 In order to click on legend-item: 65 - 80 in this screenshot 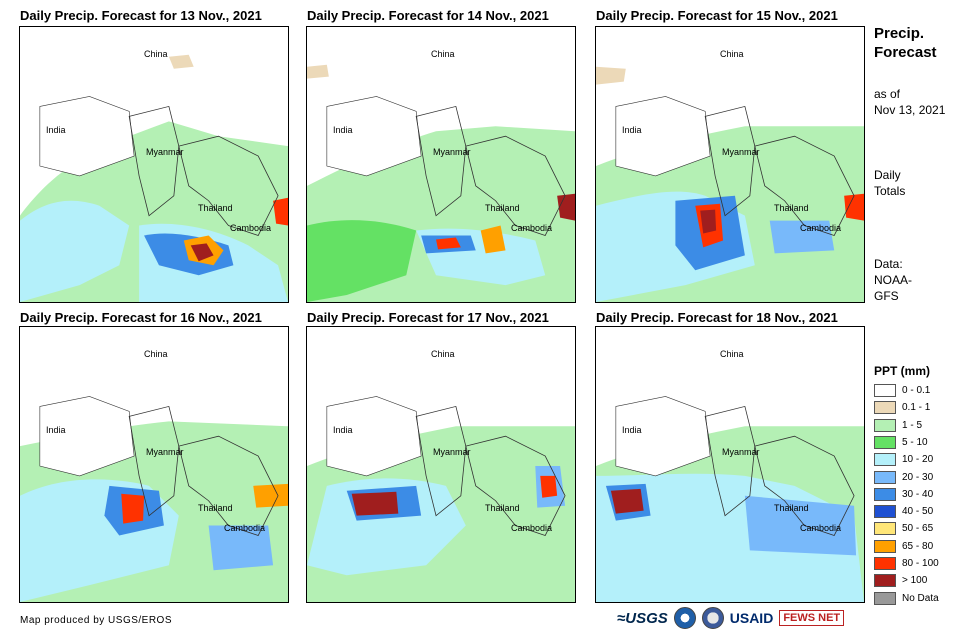, I will do `click(903, 546)`.